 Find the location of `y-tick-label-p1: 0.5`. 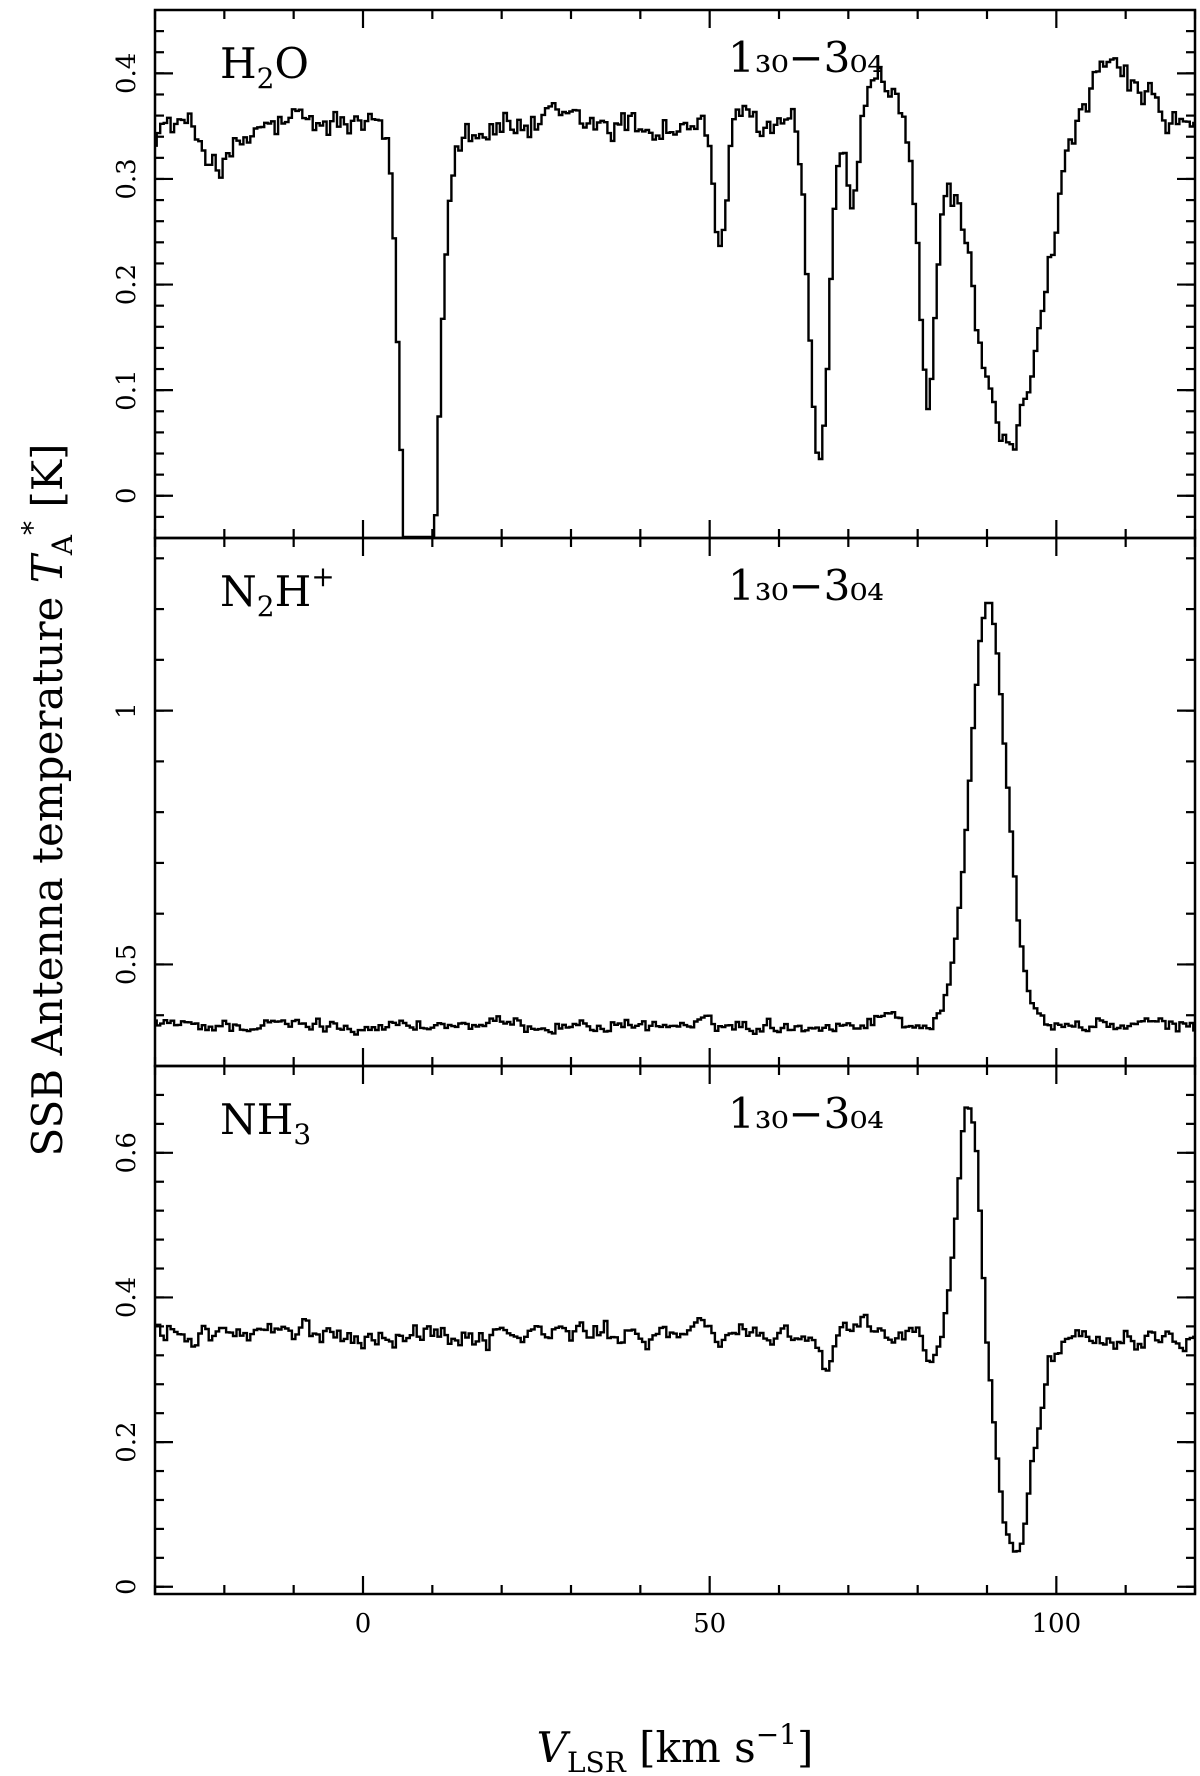

y-tick-label-p1: 0.5 is located at coordinates (127, 964).